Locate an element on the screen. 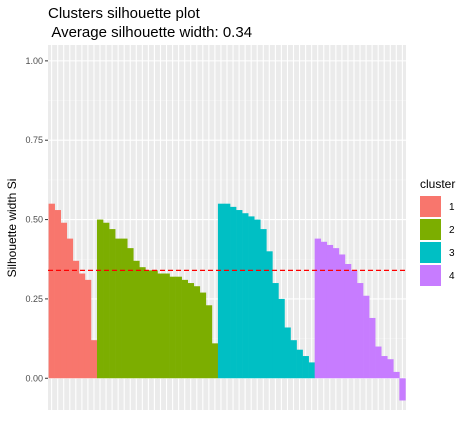 This screenshot has height=439, width=474. y-axis: 1.00 0.75 0.50 0.25 0.00 is located at coordinates (36, 219).